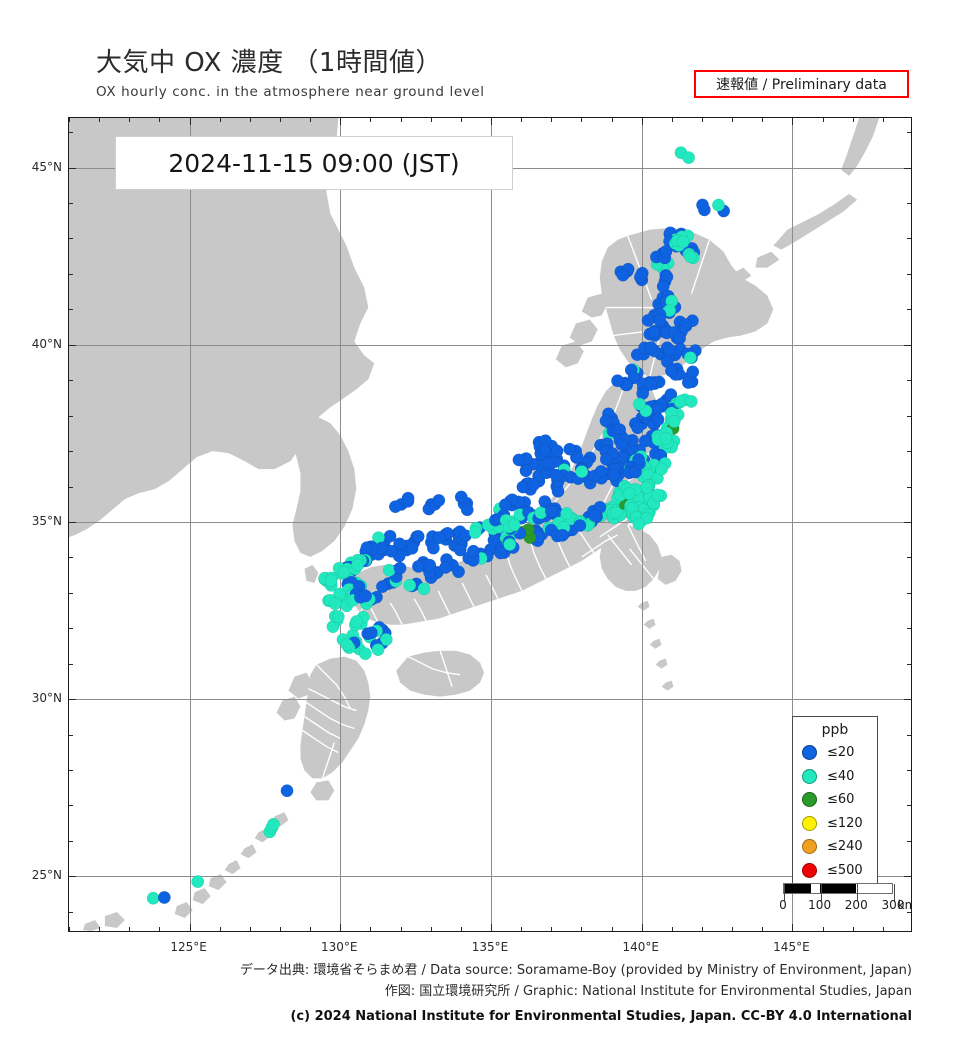 The image size is (980, 1060). What do you see at coordinates (835, 777) in the screenshot?
I see `legend-item: ≤40` at bounding box center [835, 777].